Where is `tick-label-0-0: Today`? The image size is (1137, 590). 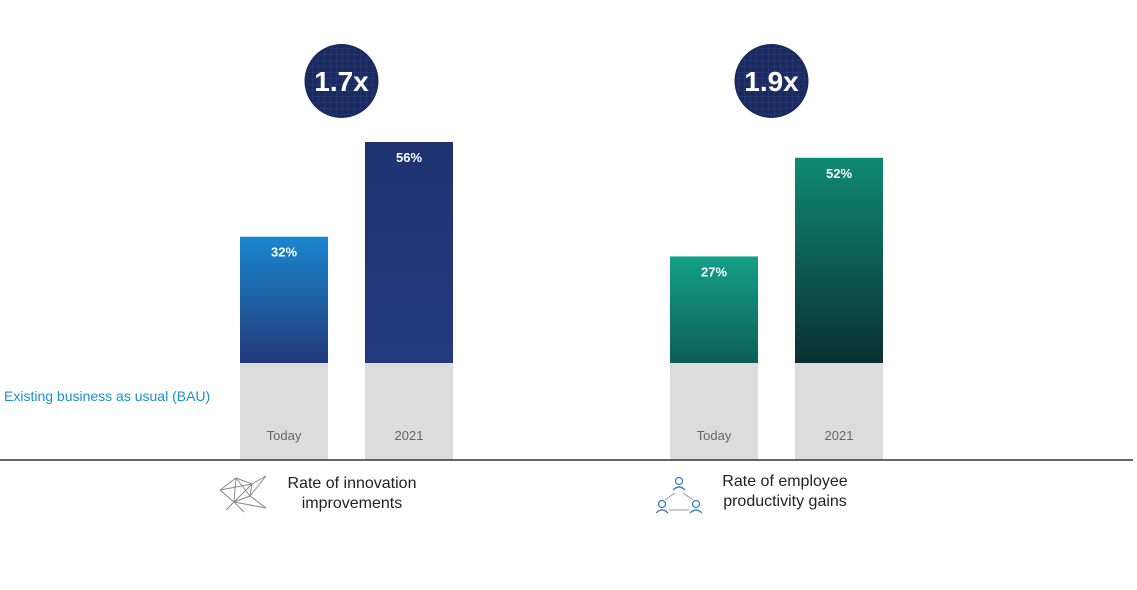
tick-label-0-0: Today is located at coordinates (284, 435).